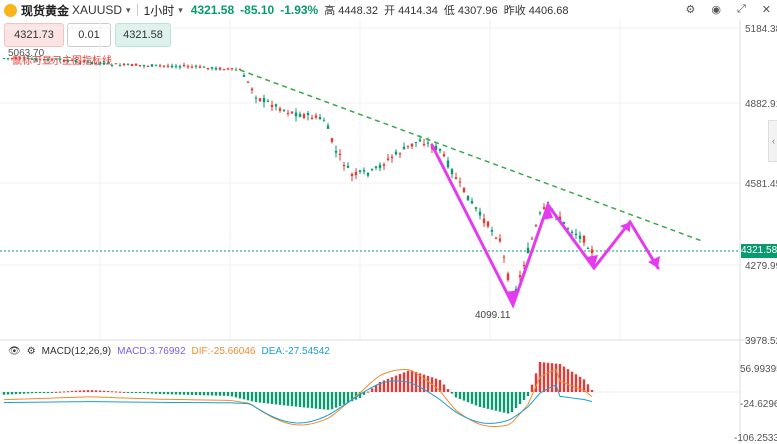  I want to click on dea-value: DEA:-27.54542, so click(295, 351).